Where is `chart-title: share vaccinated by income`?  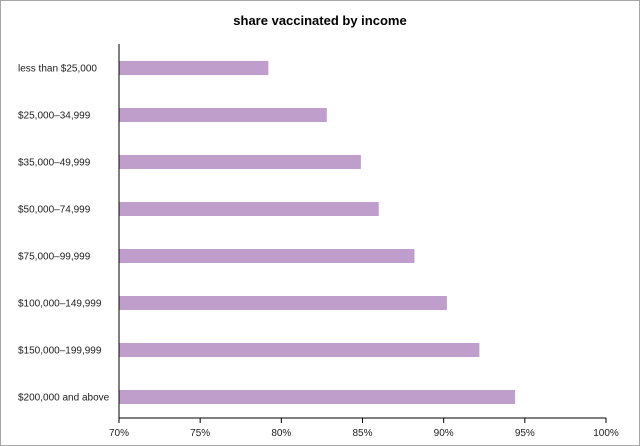 chart-title: share vaccinated by income is located at coordinates (320, 20).